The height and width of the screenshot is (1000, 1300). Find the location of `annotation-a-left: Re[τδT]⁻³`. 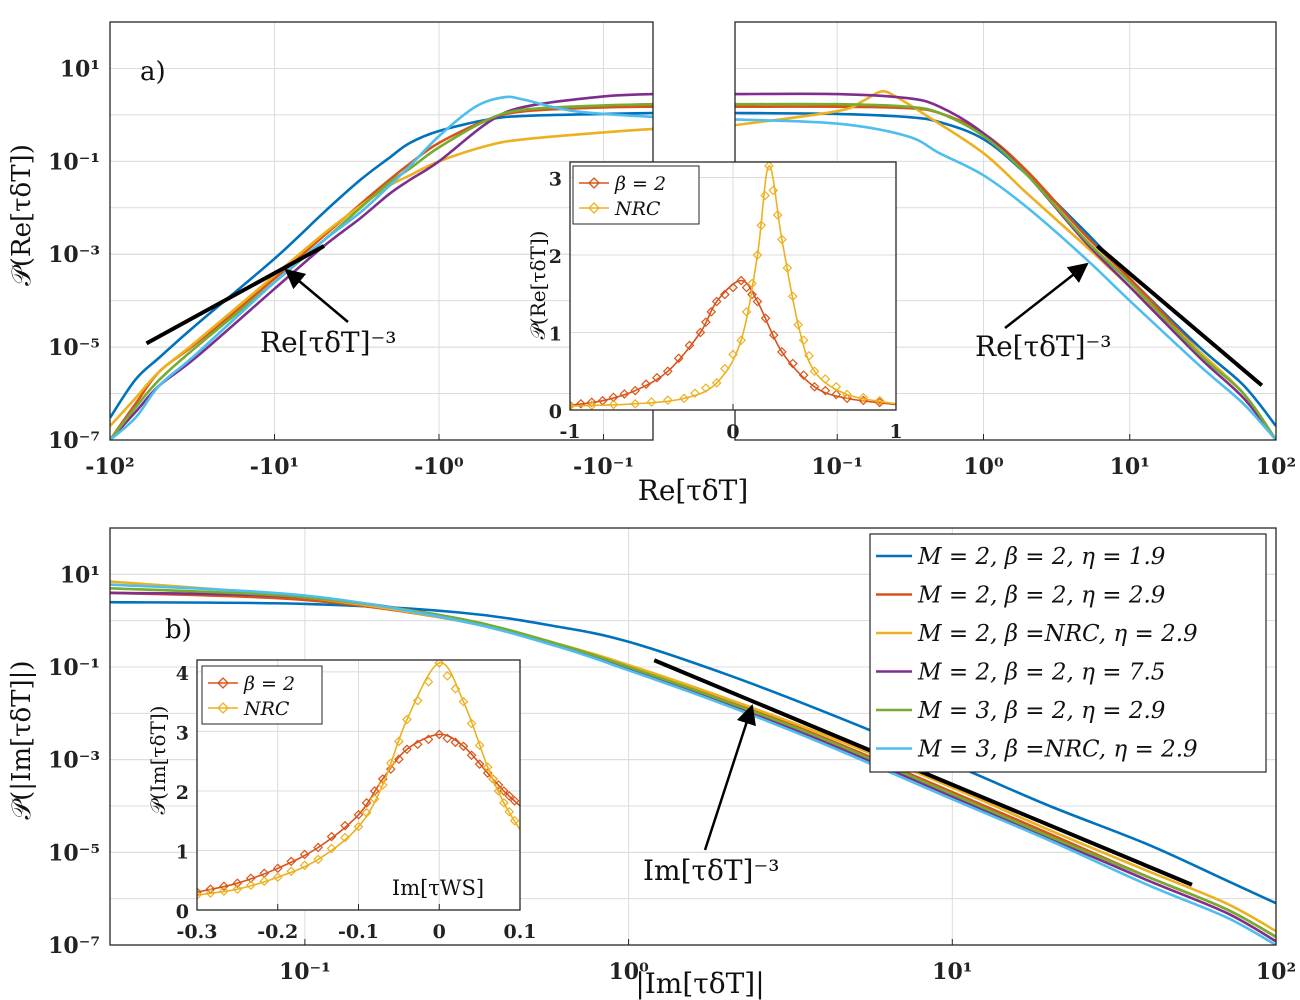

annotation-a-left: Re[τδT]⁻³ is located at coordinates (328, 342).